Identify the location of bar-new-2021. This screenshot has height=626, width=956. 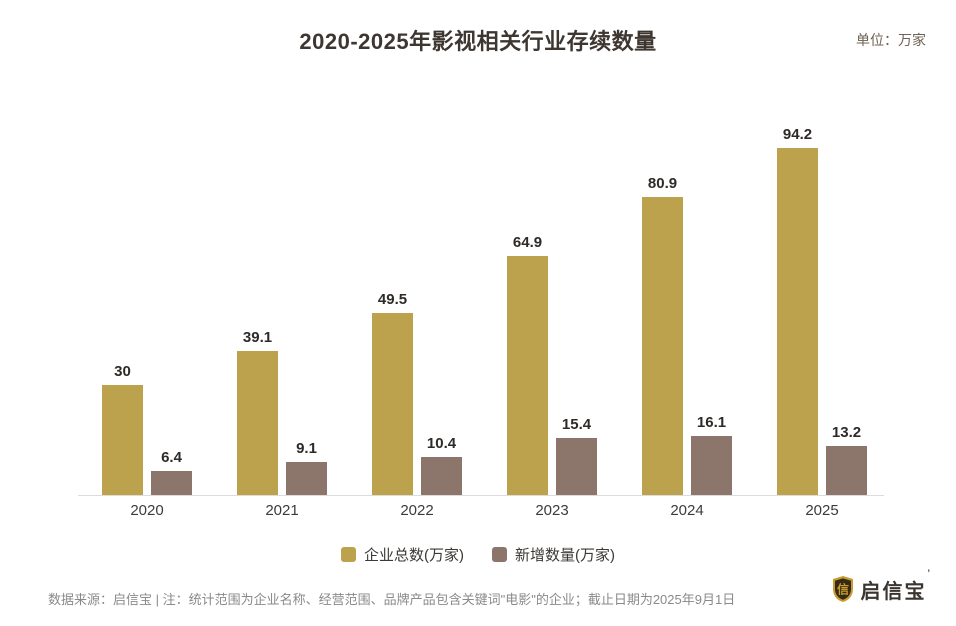
(306, 478).